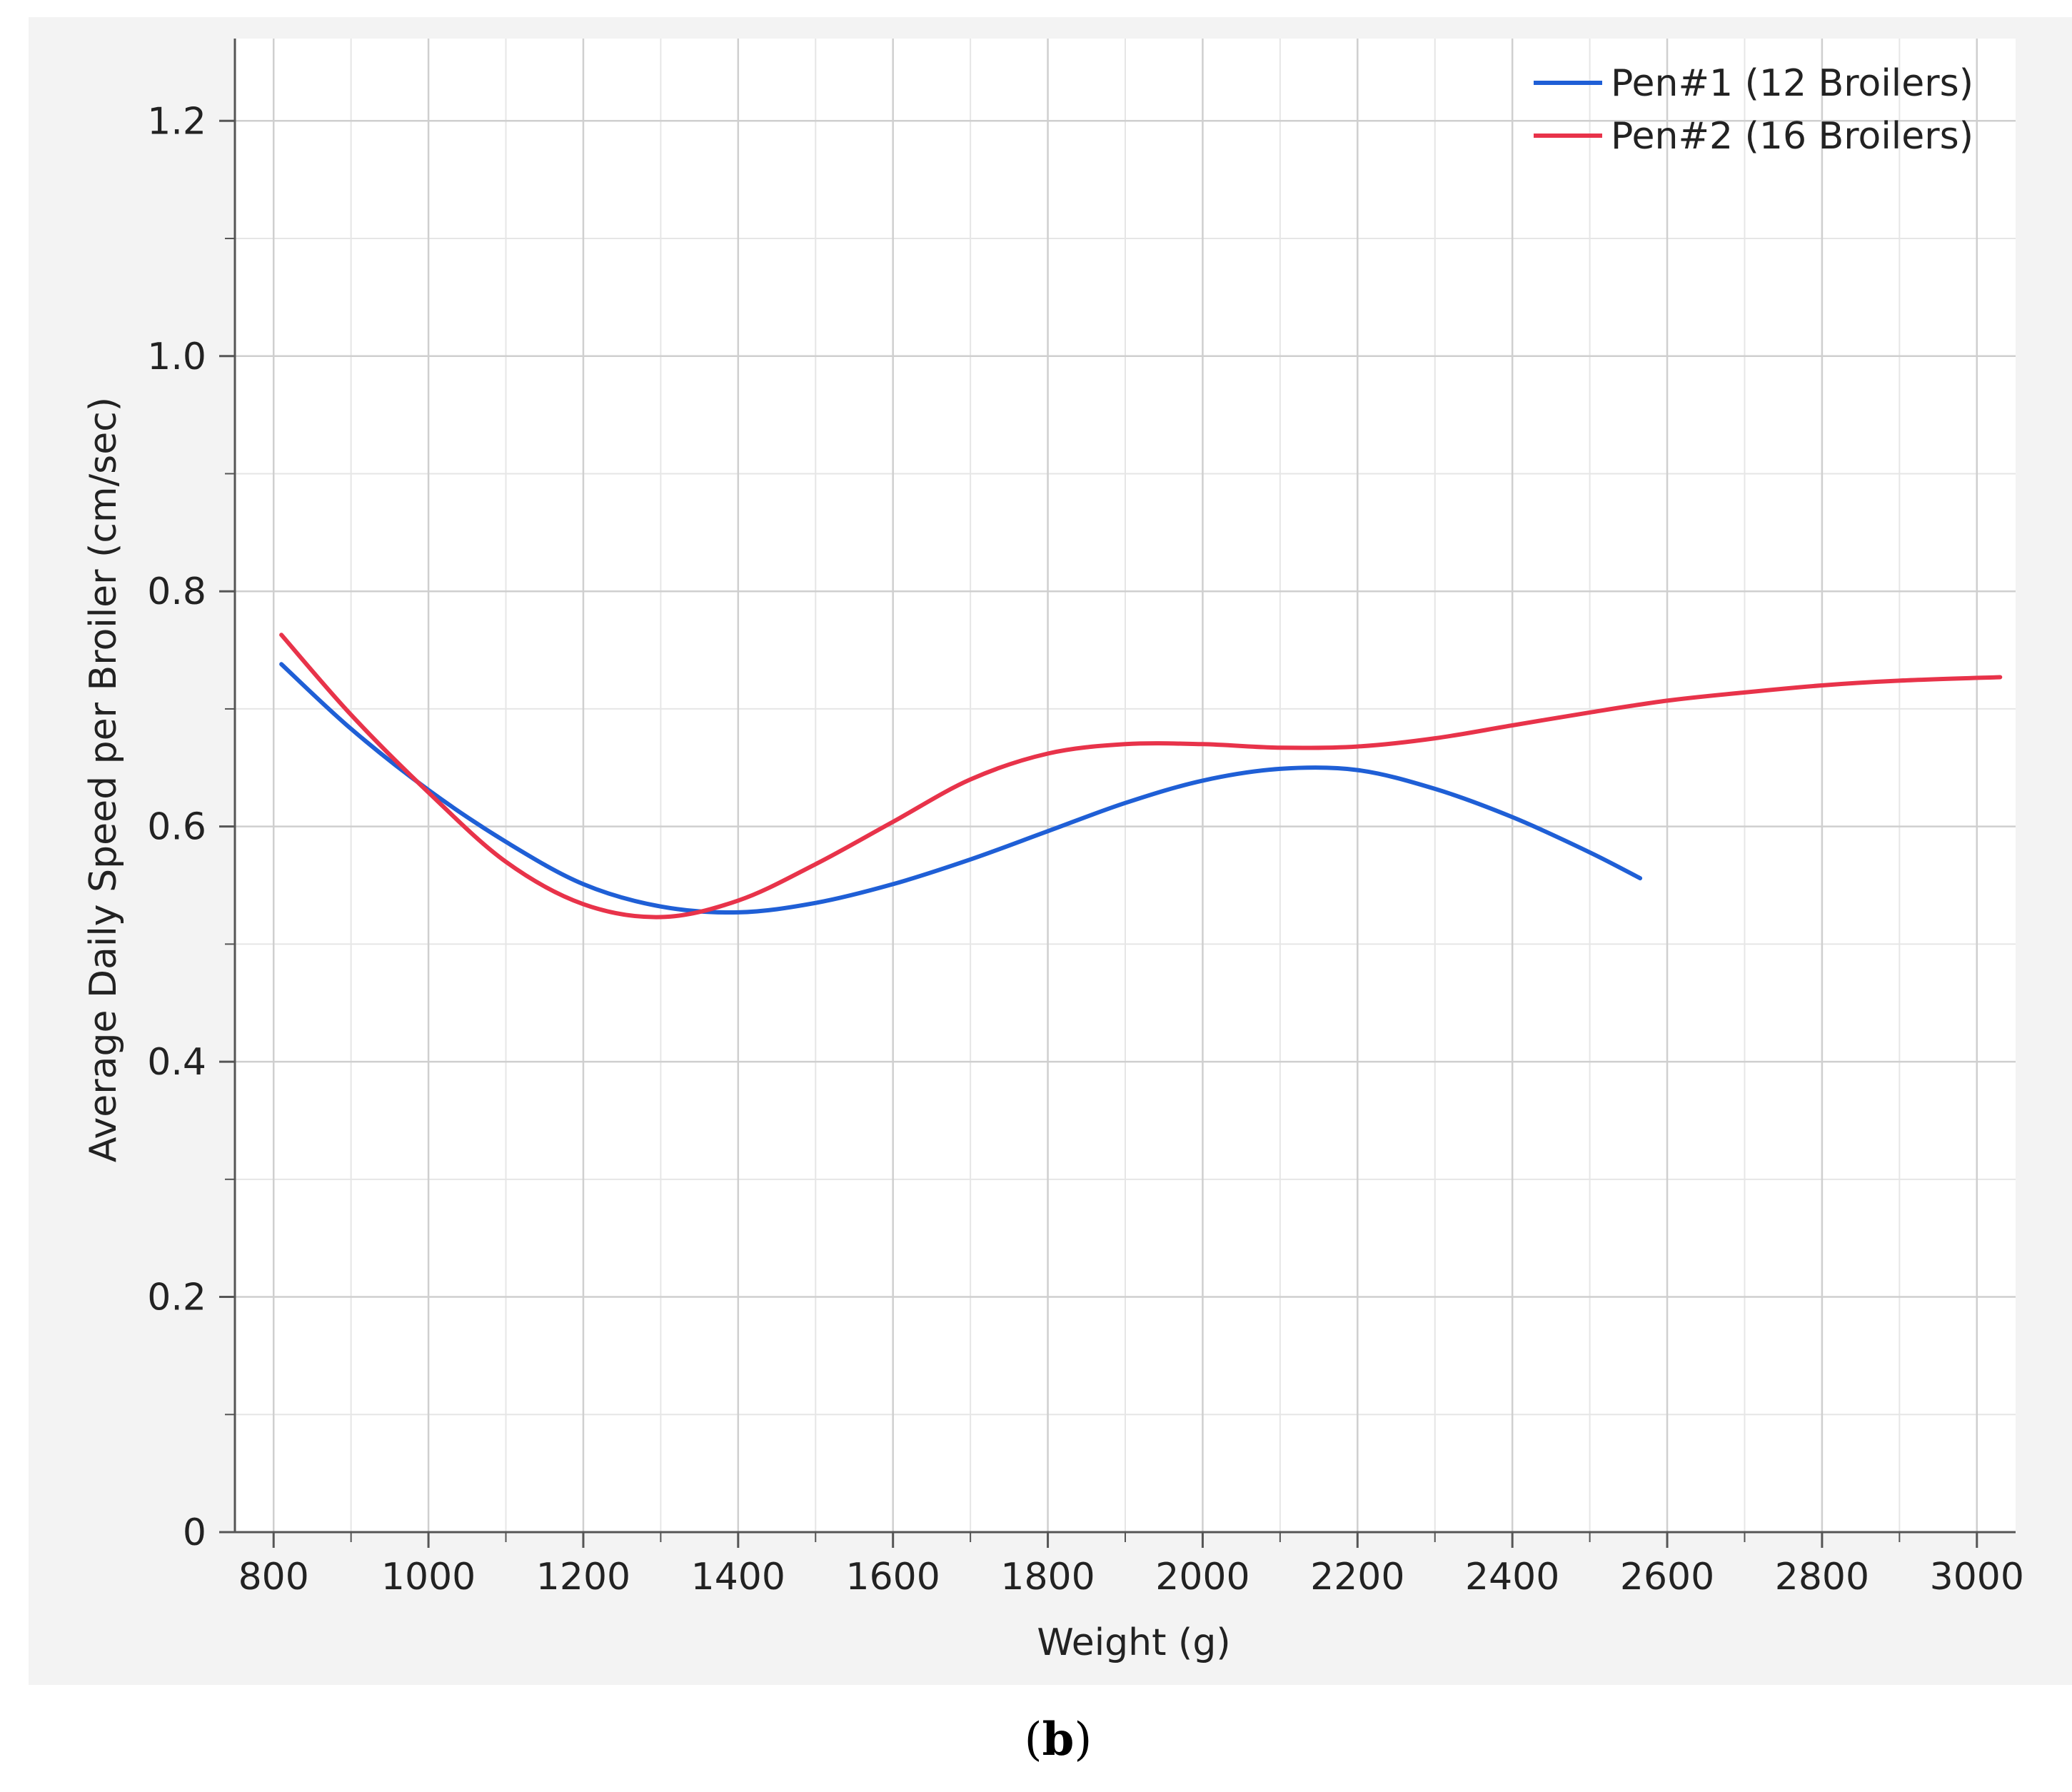 This screenshot has width=2072, height=1792. Describe the element at coordinates (1133, 1642) in the screenshot. I see `x-axis-title: Weight (g)` at that location.